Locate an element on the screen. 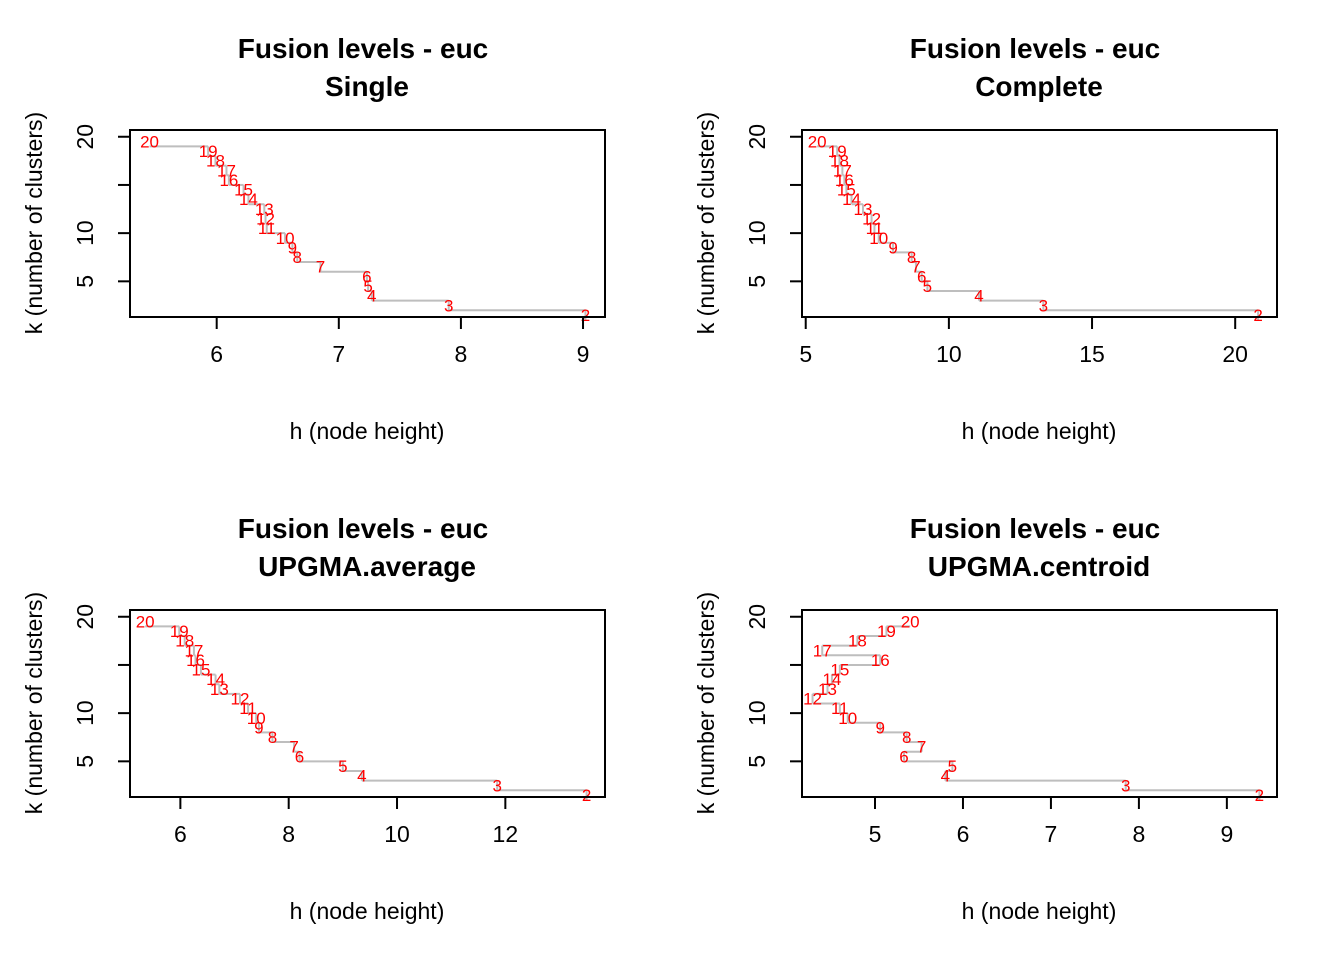 The image size is (1344, 960). x-tick-label: 9 is located at coordinates (583, 354).